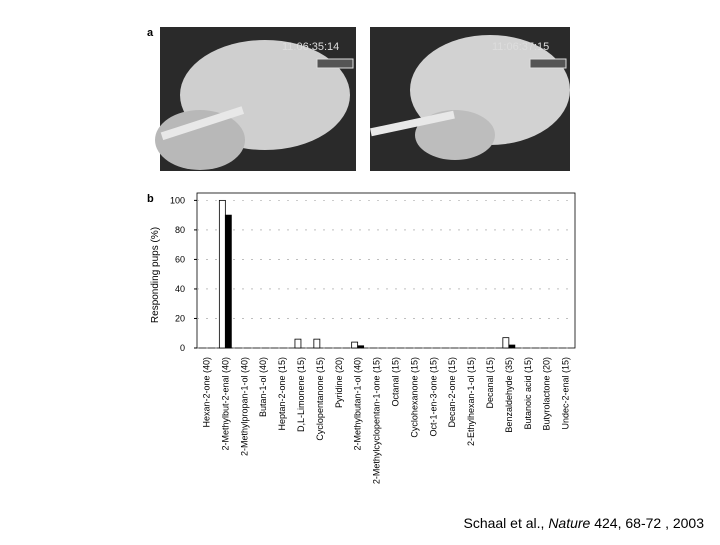  What do you see at coordinates (471, 401) in the screenshot?
I see `x-tick-label: 2-Ethylhexan-1-ol (15)` at bounding box center [471, 401].